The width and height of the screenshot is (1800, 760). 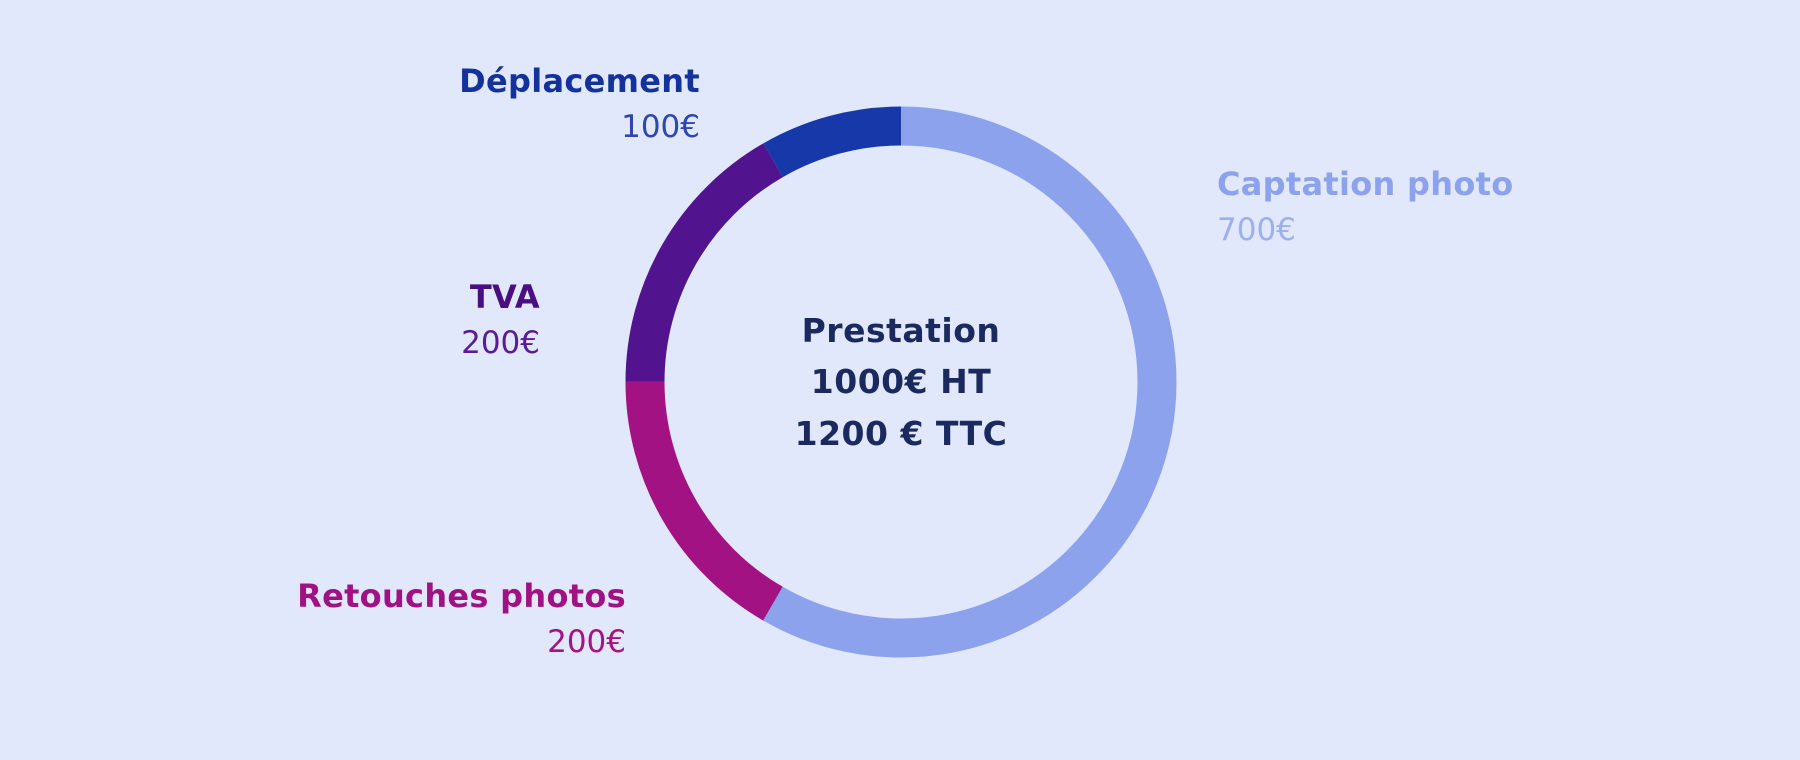 I want to click on segment-name: TVA, so click(x=504, y=297).